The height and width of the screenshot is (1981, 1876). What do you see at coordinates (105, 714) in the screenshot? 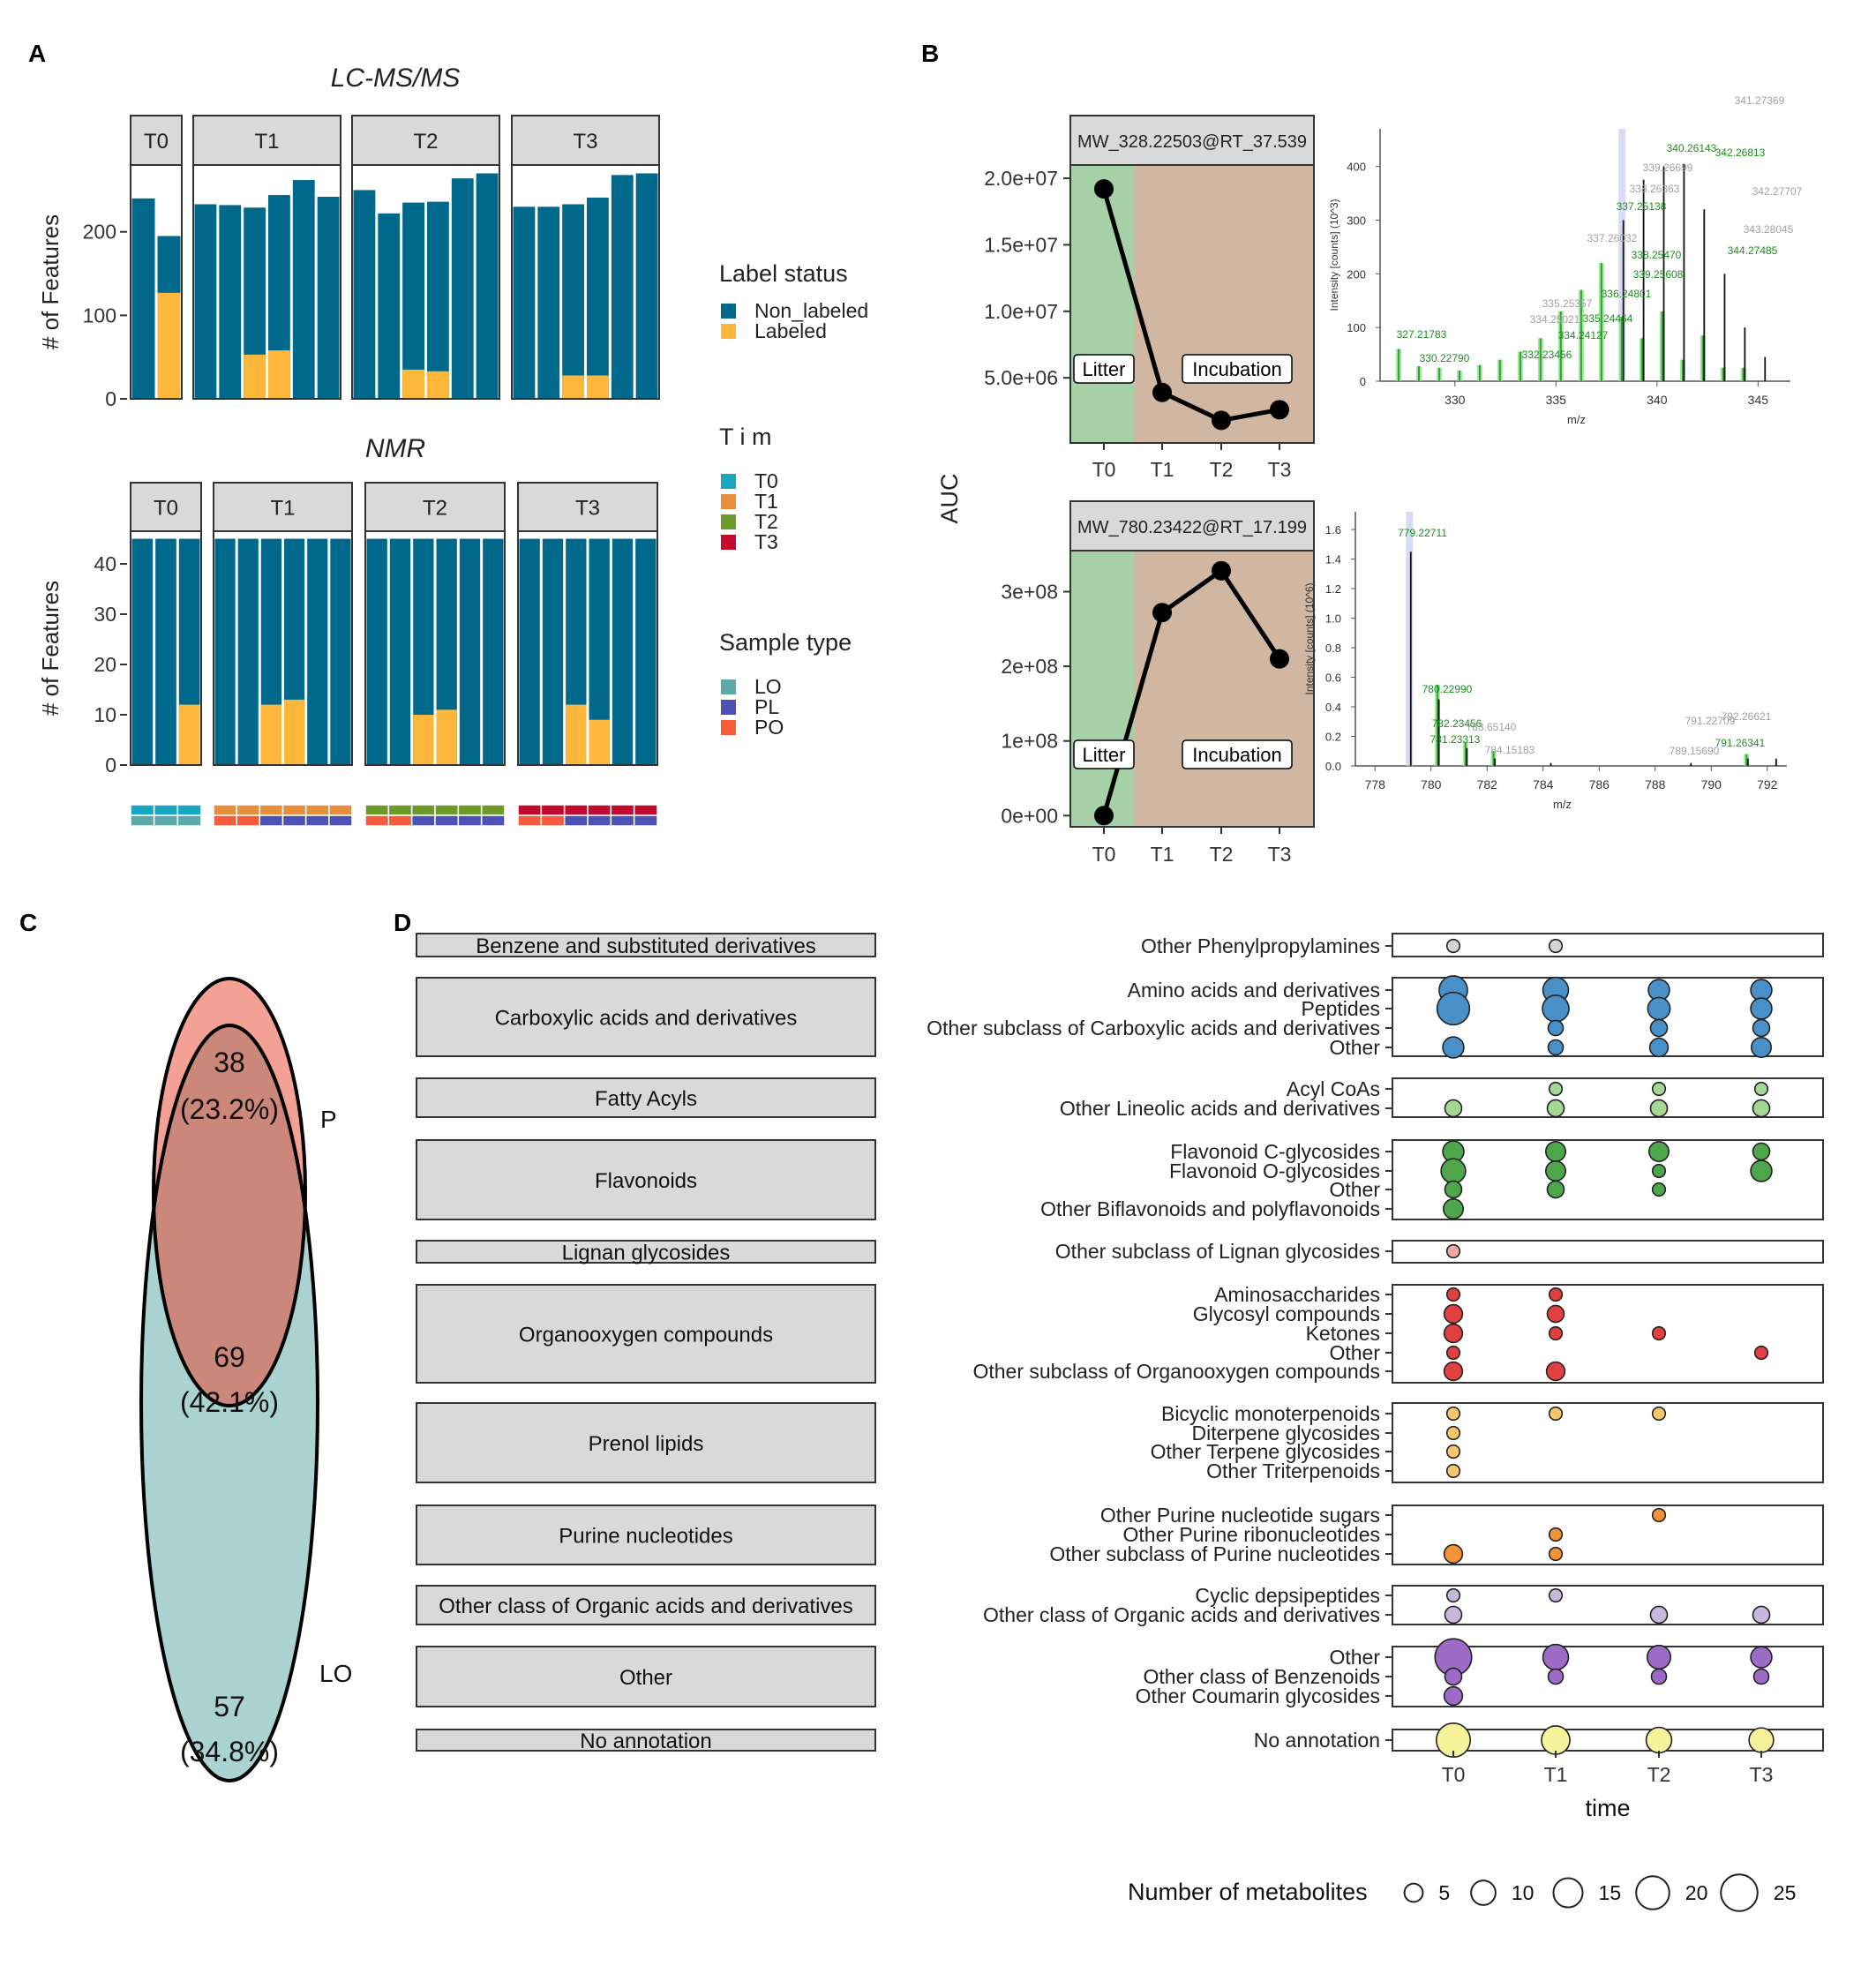
I see `y-tick-label: 10` at bounding box center [105, 714].